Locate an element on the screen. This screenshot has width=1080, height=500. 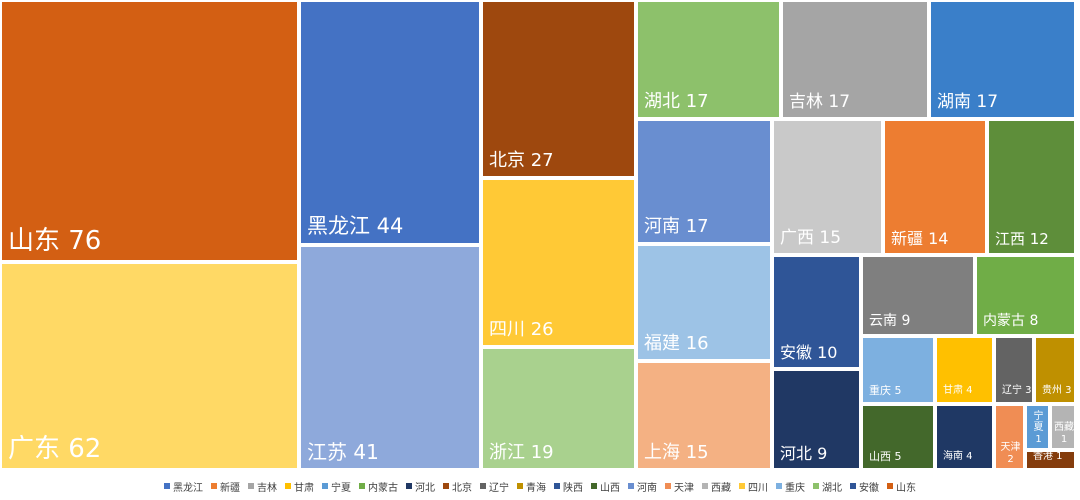
legend-item: 山东 is located at coordinates (901, 486).